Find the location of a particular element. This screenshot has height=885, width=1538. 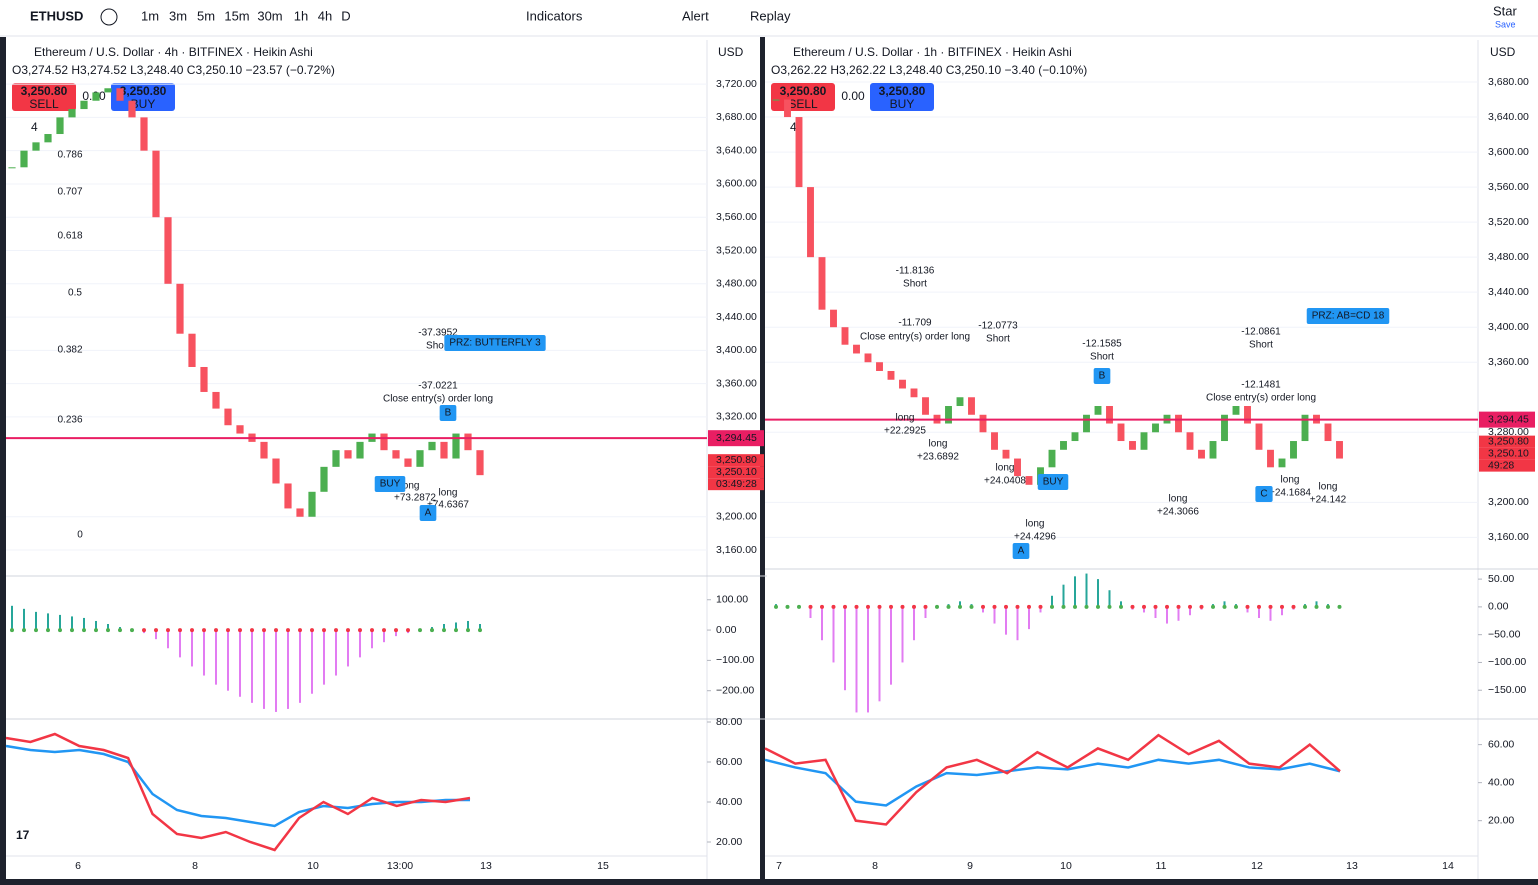

interval: 30m is located at coordinates (269, 15).